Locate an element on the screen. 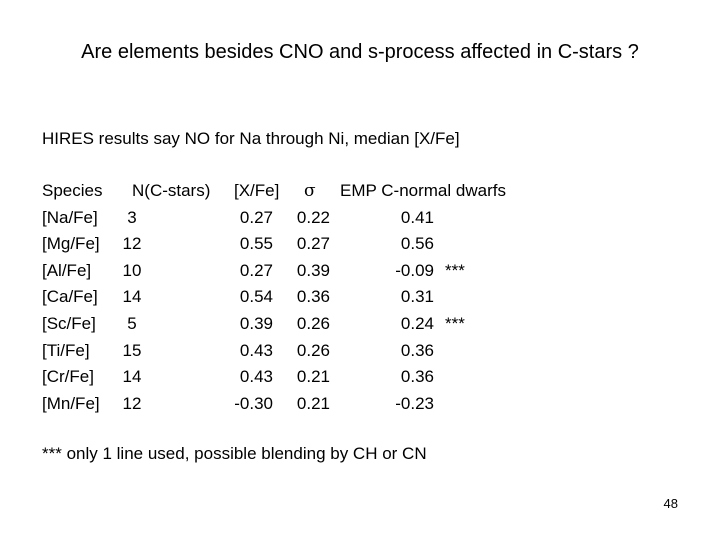  emp-cell: 0.31 is located at coordinates (417, 297).